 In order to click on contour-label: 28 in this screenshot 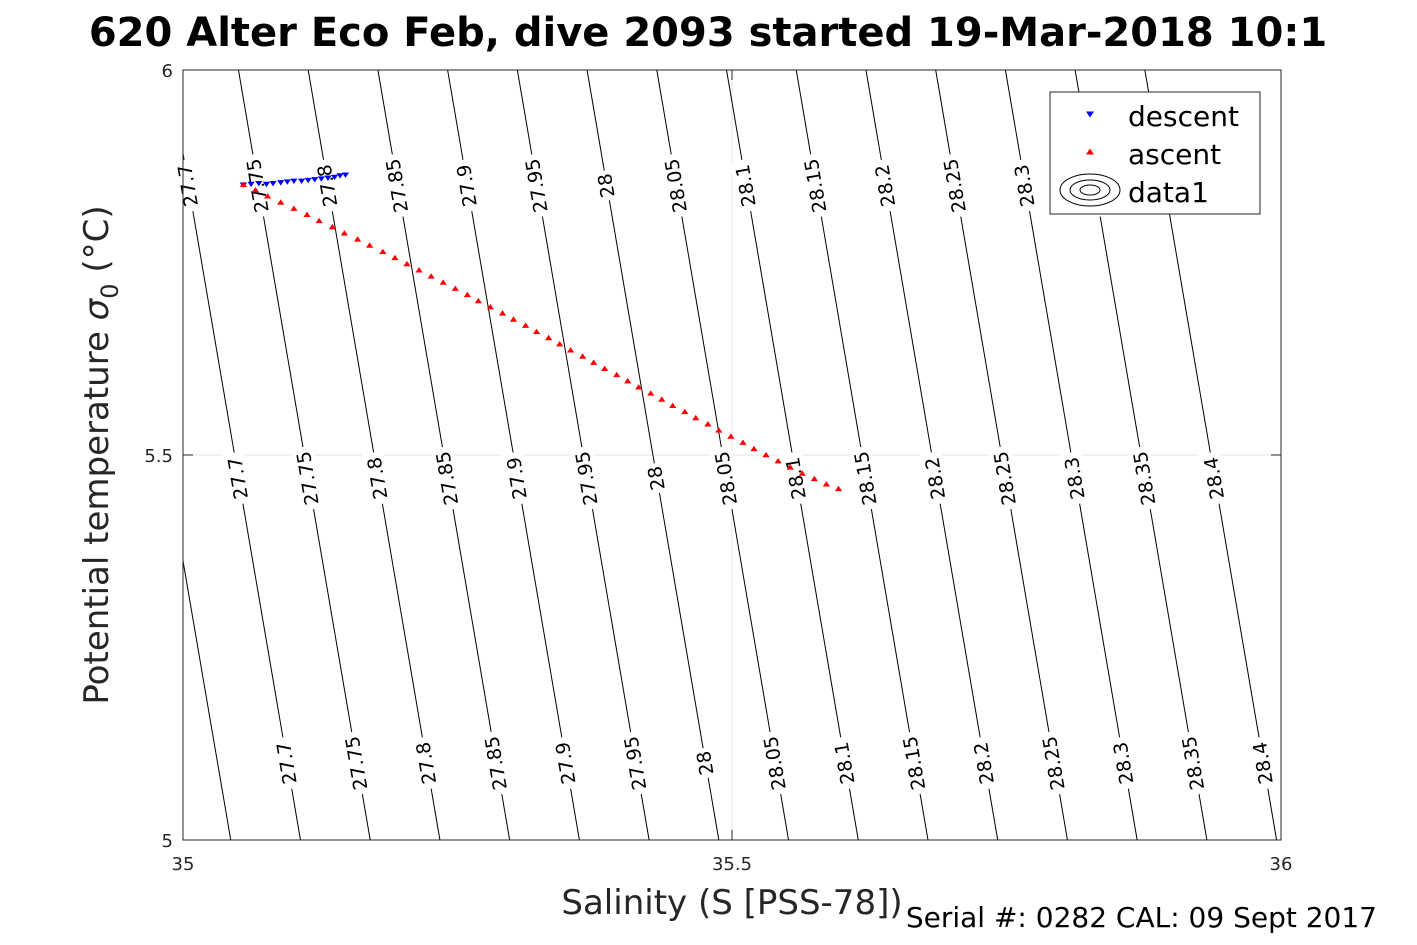, I will do `click(606, 186)`.